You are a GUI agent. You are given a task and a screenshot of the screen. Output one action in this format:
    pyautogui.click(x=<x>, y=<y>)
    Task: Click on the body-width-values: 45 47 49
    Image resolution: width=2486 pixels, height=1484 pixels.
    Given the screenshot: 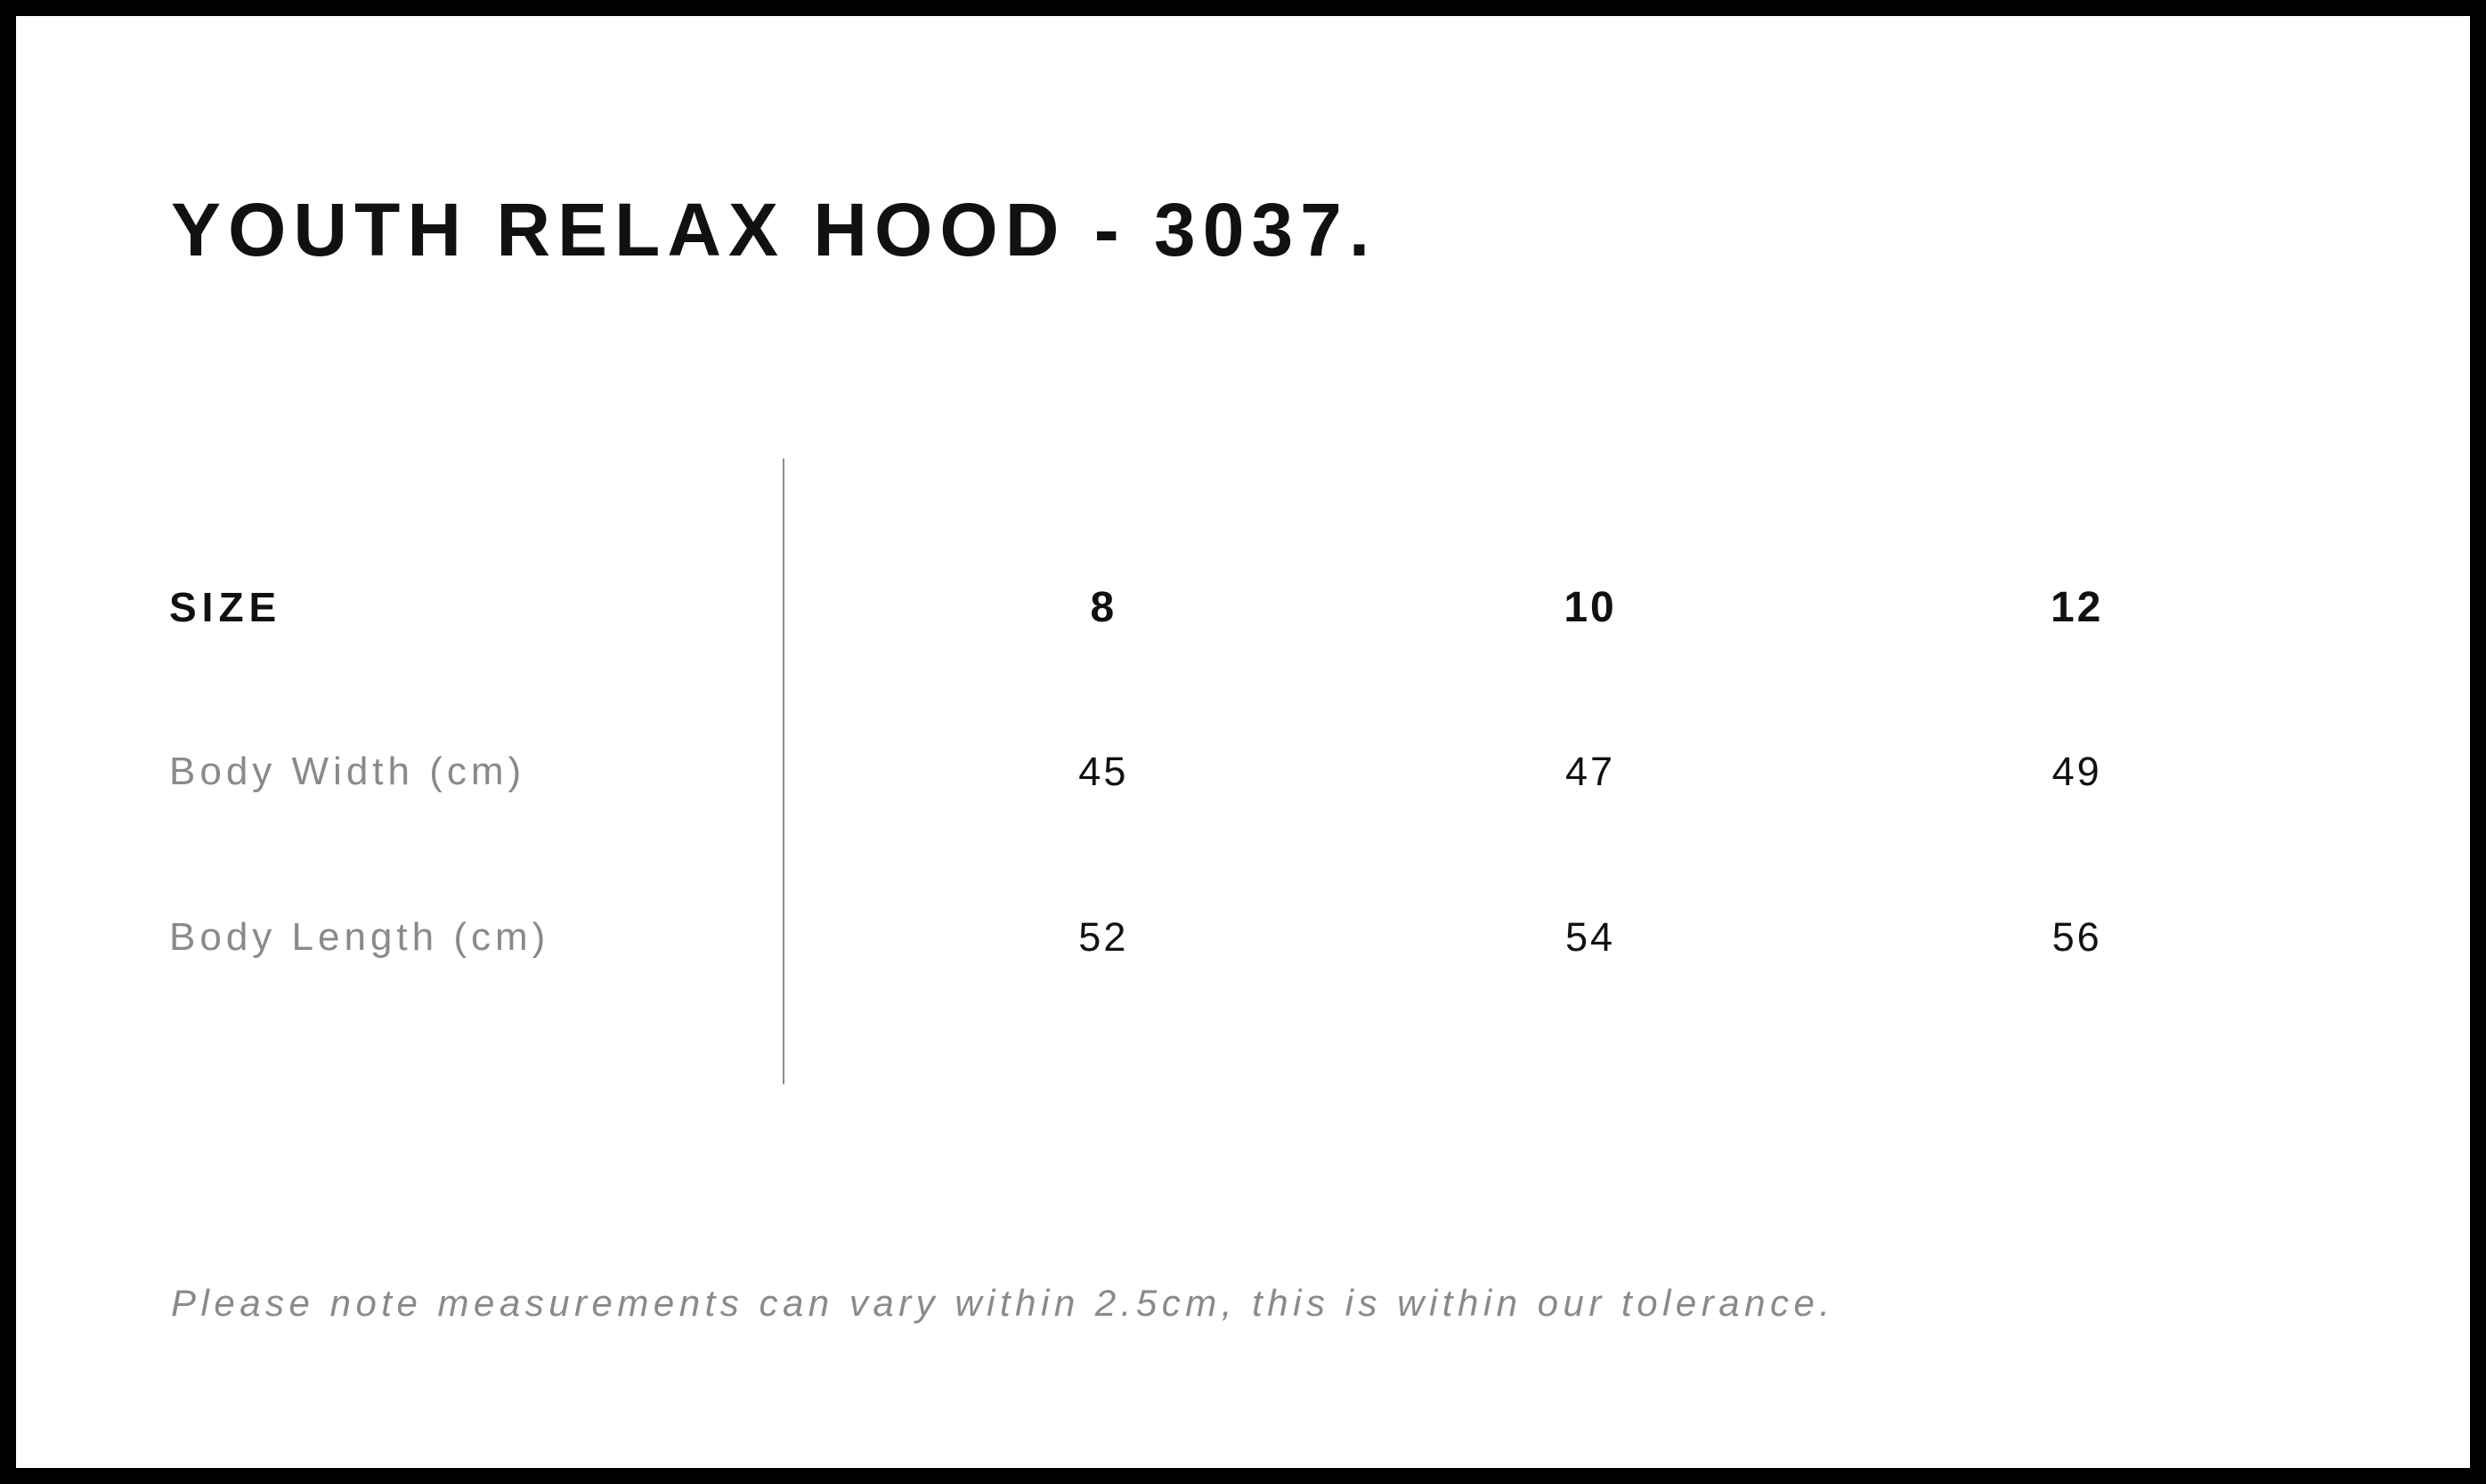 What is the action you would take?
    pyautogui.click(x=1590, y=771)
    